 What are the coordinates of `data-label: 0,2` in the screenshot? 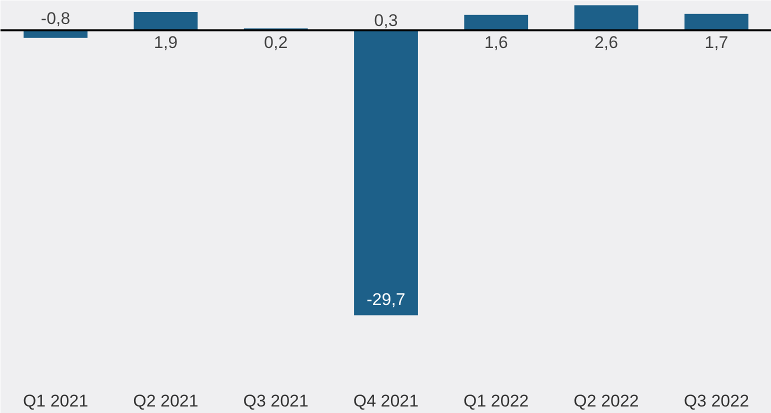 It's located at (276, 42).